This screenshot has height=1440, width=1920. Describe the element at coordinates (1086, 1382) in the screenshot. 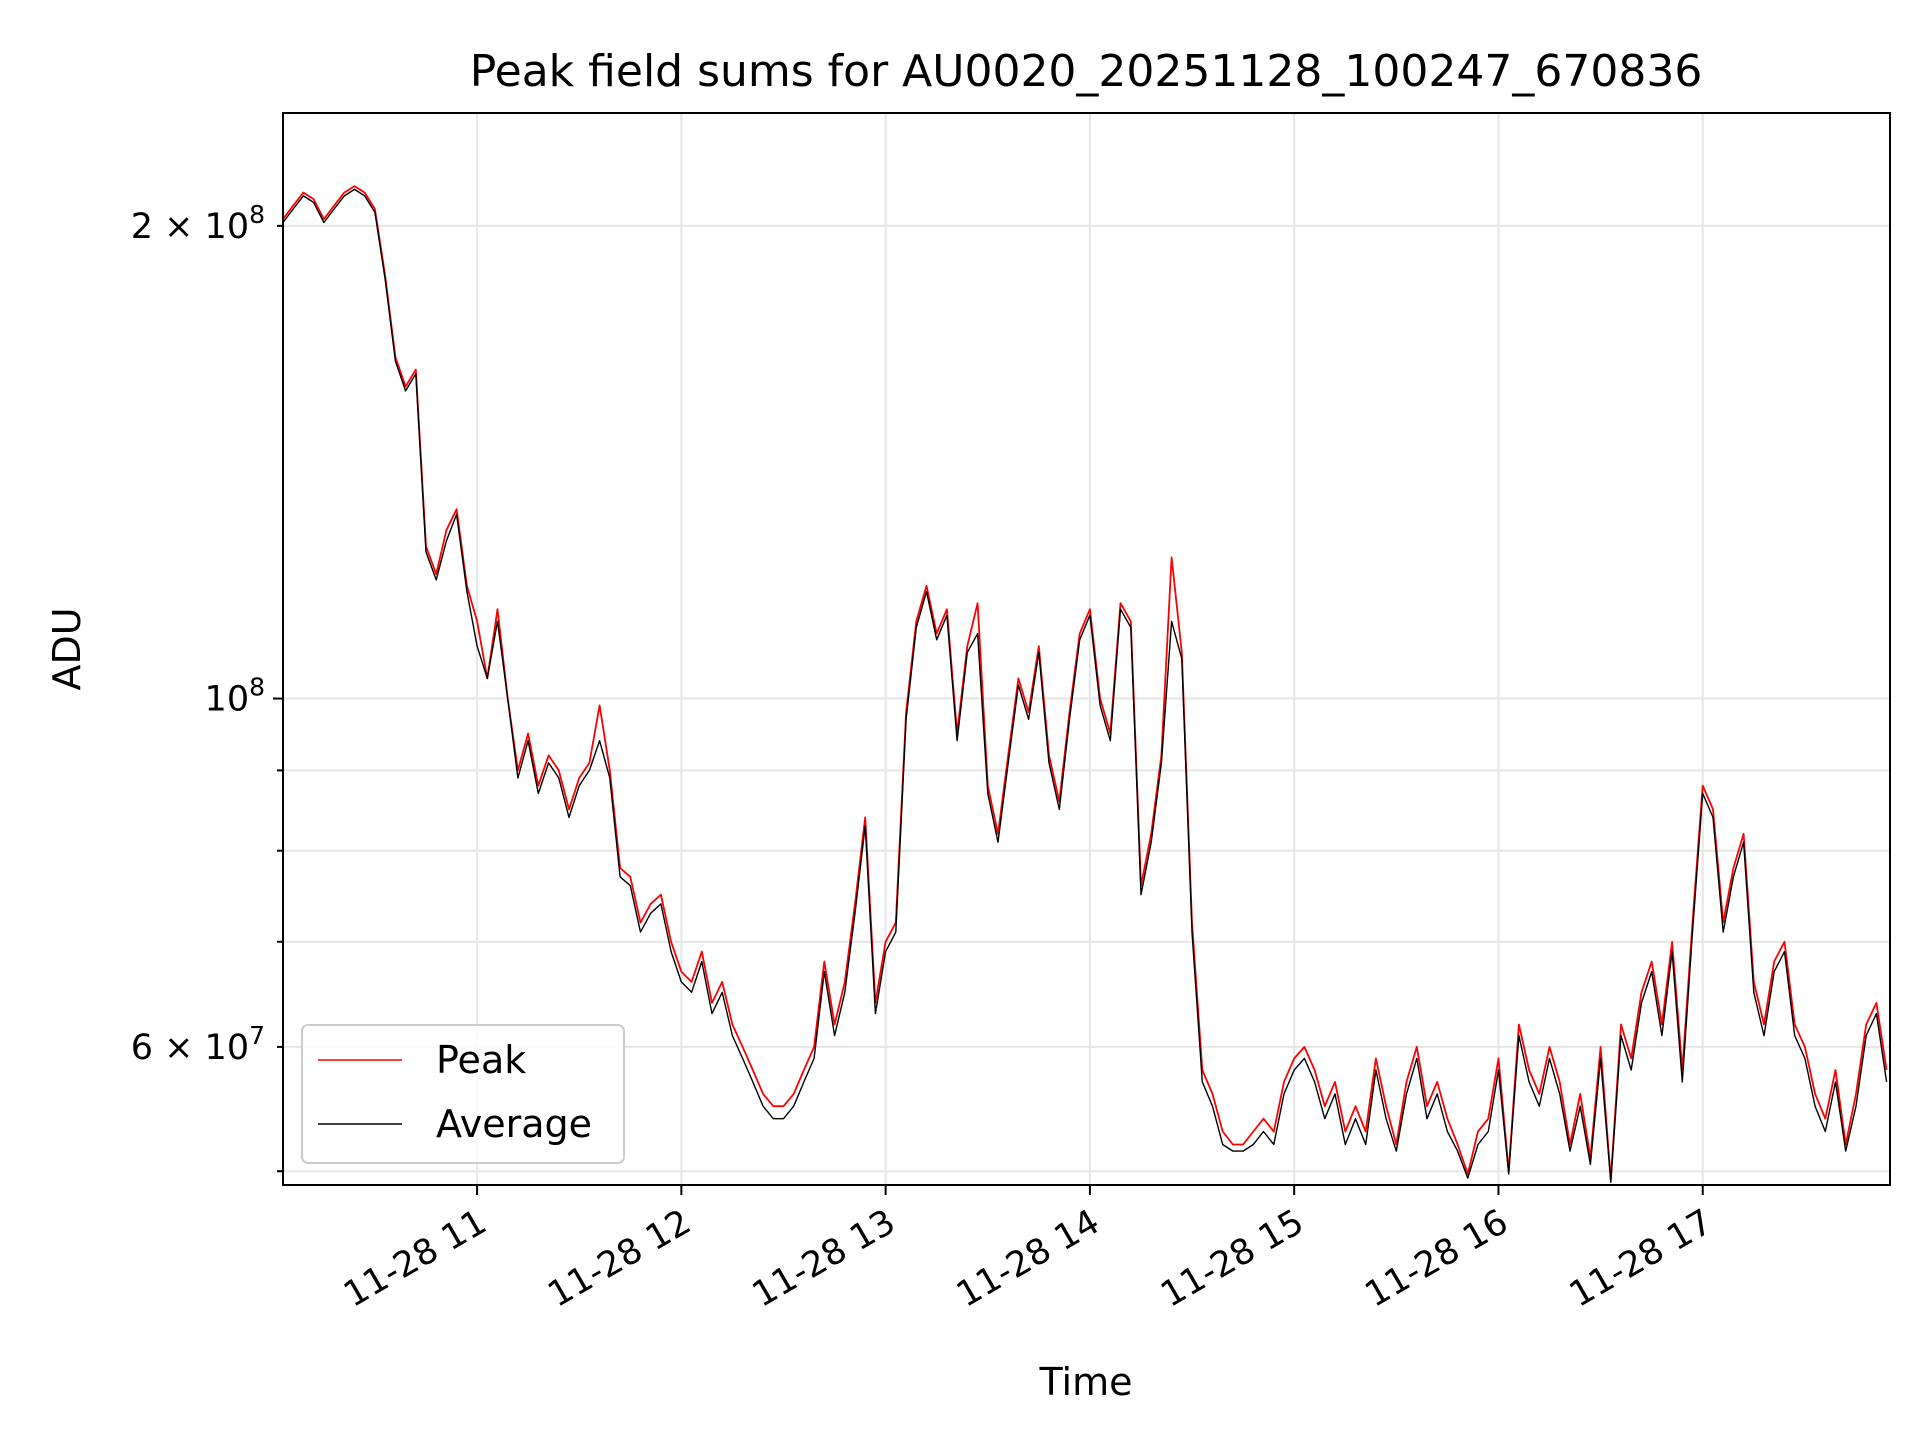

I see `x-axis-label: Time` at that location.